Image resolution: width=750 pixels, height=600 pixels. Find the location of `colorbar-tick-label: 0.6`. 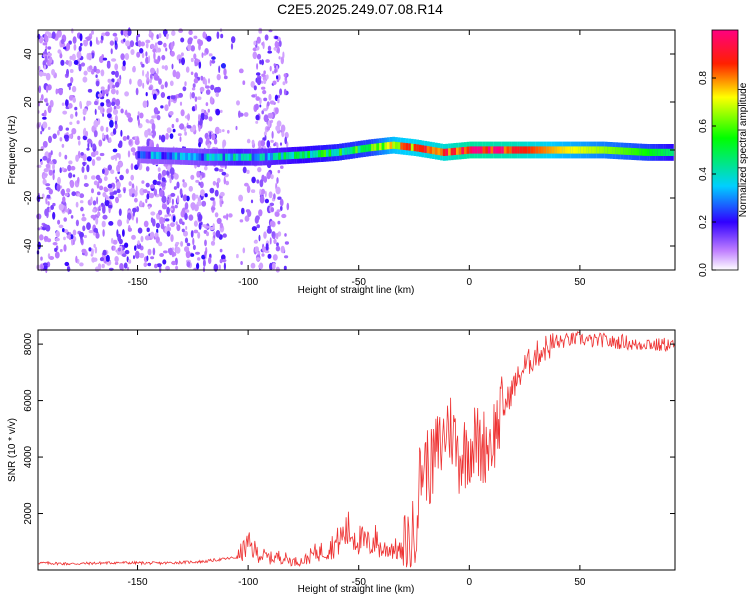

colorbar-tick-label: 0.6 is located at coordinates (703, 126).